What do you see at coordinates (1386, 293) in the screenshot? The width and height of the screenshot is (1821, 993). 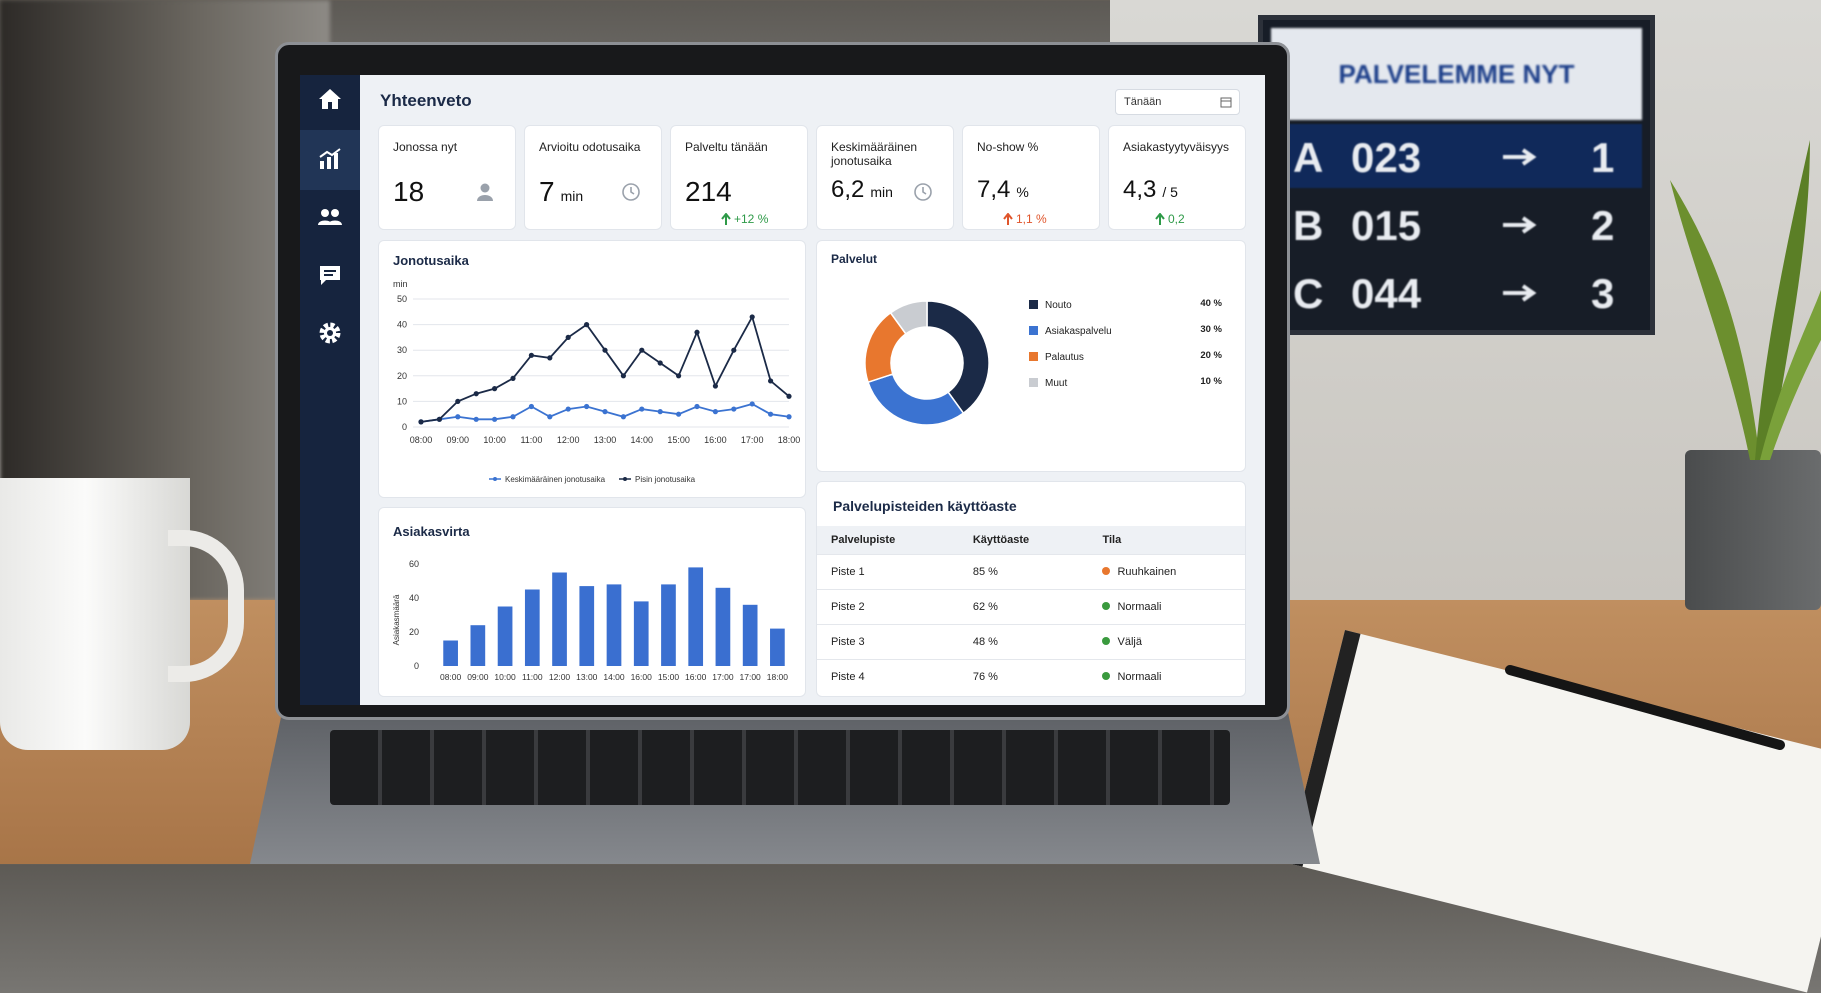 I see `board-number: 044` at bounding box center [1386, 293].